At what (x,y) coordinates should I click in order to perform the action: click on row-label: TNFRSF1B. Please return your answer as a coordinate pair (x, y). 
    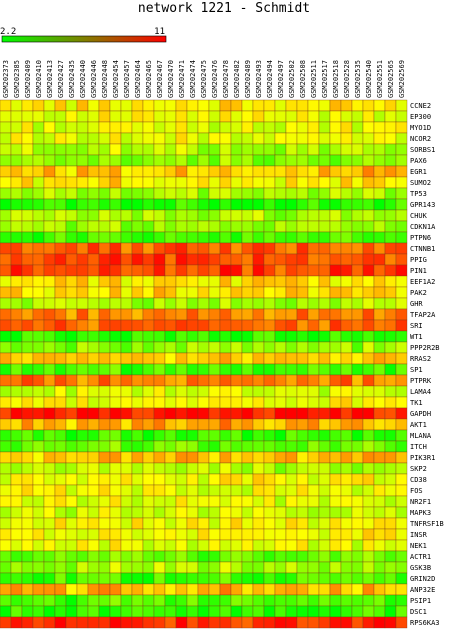
    Looking at the image, I should click on (427, 524).